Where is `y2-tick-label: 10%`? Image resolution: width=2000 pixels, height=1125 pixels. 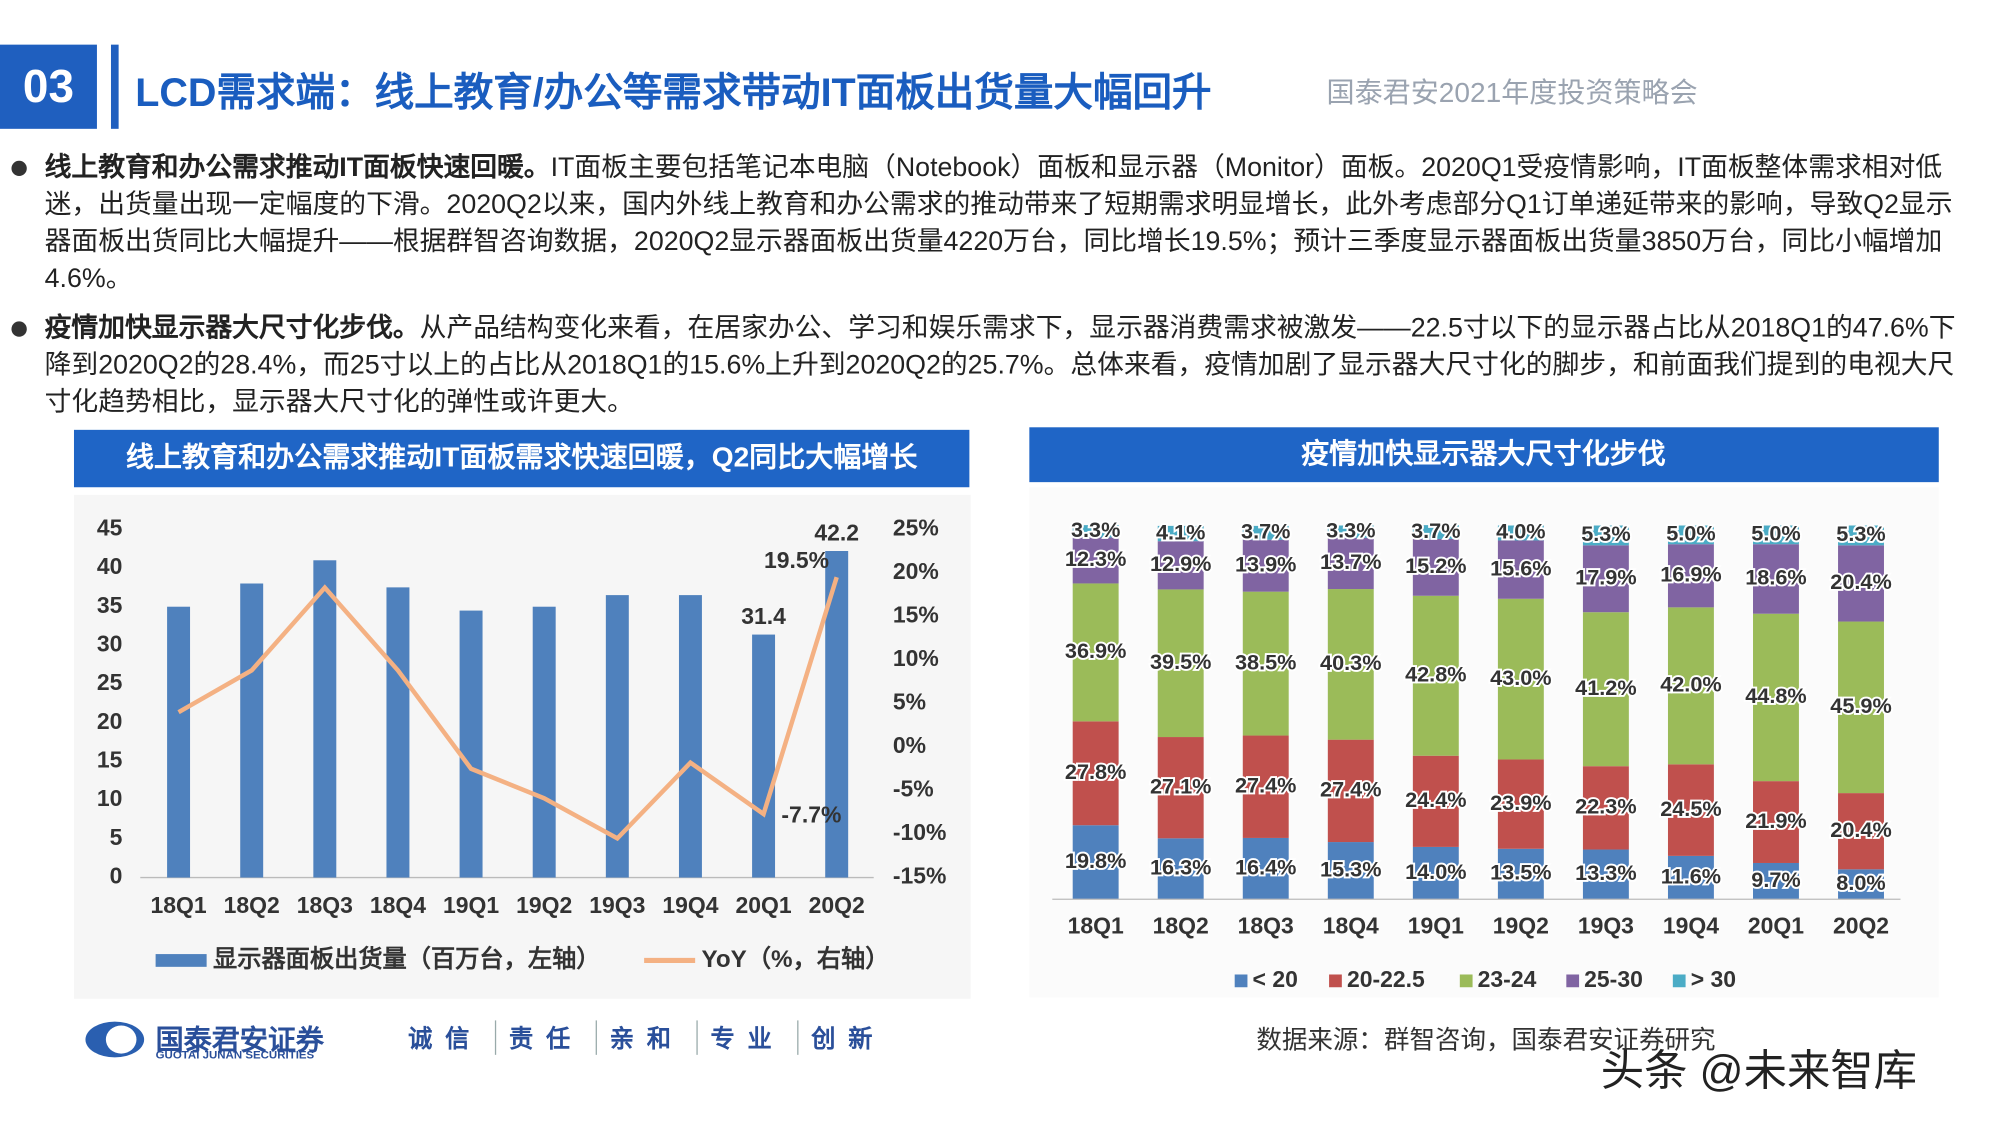
y2-tick-label: 10% is located at coordinates (916, 658).